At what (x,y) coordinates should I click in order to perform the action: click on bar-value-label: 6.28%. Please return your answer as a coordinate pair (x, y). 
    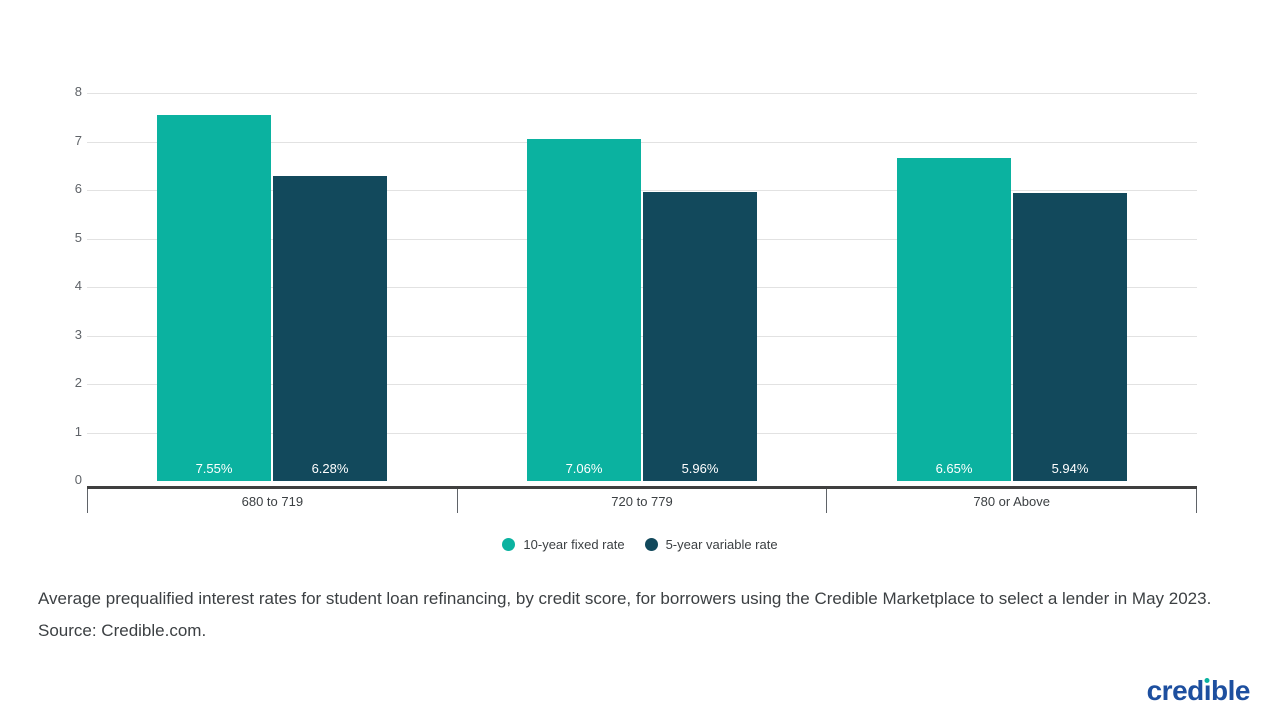
    Looking at the image, I should click on (330, 468).